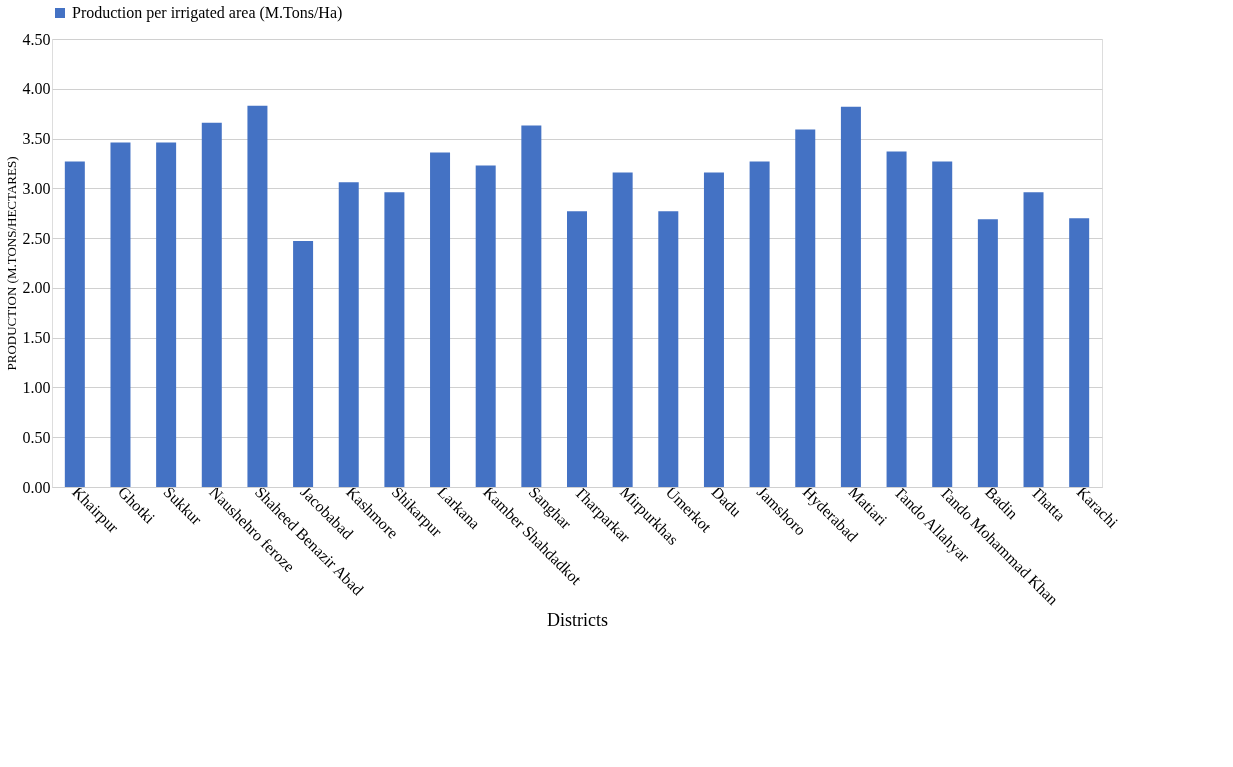  Describe the element at coordinates (36, 188) in the screenshot. I see `y-tick-label: 3.00` at that location.